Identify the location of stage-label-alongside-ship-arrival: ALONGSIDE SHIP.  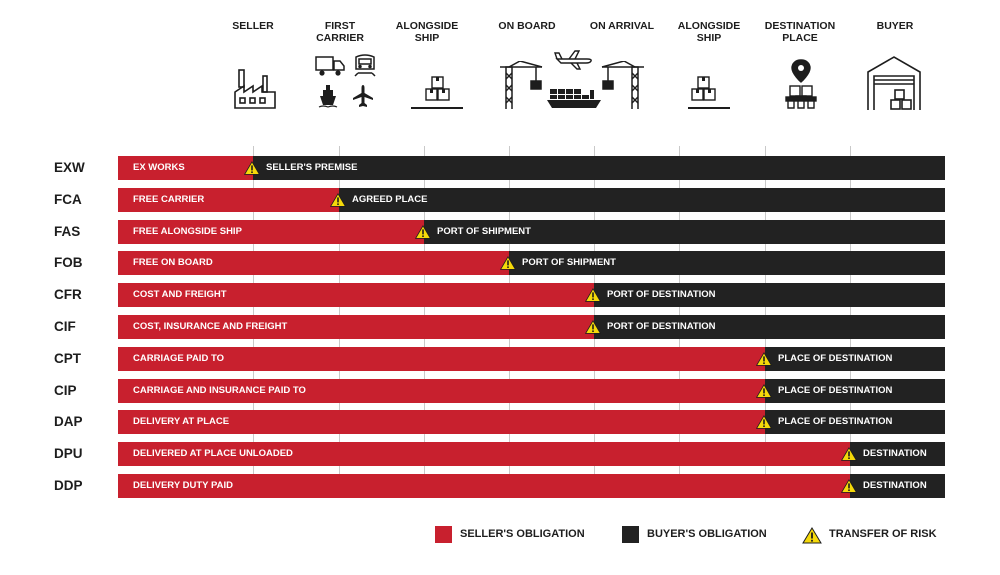
(709, 32).